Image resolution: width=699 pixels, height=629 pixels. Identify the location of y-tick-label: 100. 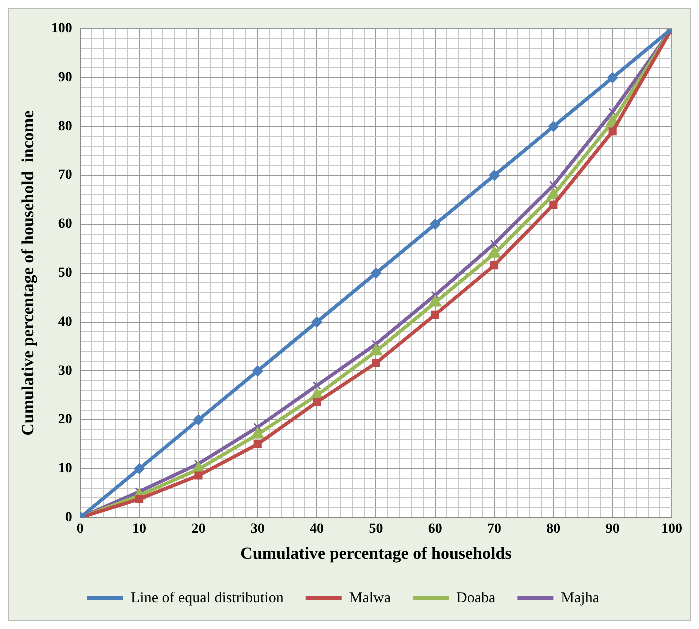
(61, 29).